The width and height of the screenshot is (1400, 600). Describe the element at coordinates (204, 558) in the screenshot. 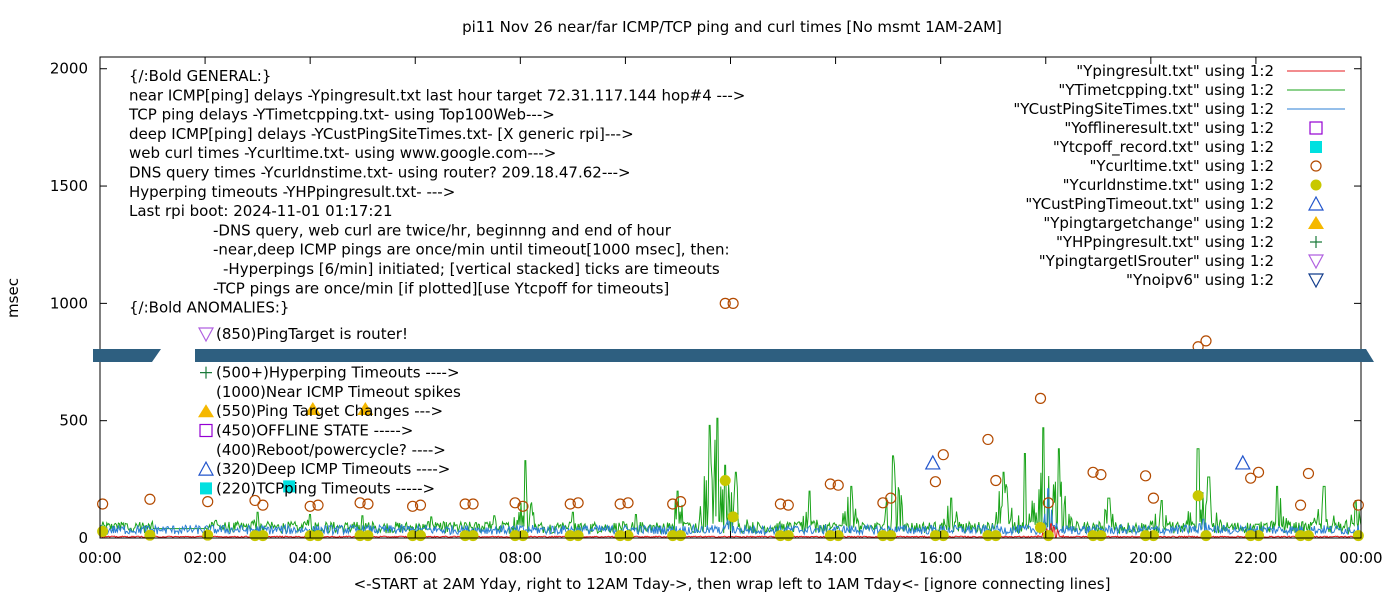

I see `x-tick-label: 02:00` at that location.